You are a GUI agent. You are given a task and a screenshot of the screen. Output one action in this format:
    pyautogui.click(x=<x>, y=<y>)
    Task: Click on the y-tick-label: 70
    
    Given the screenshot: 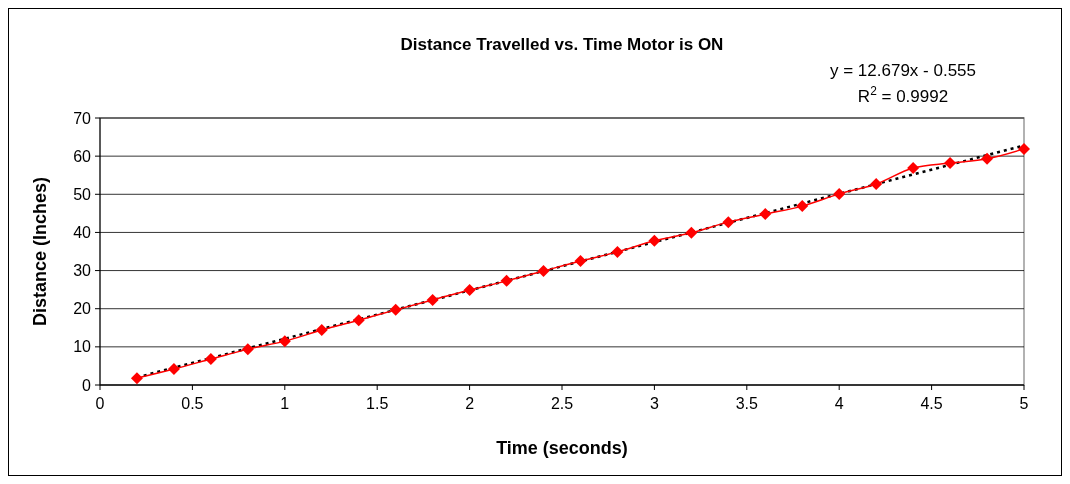 What is the action you would take?
    pyautogui.click(x=82, y=118)
    